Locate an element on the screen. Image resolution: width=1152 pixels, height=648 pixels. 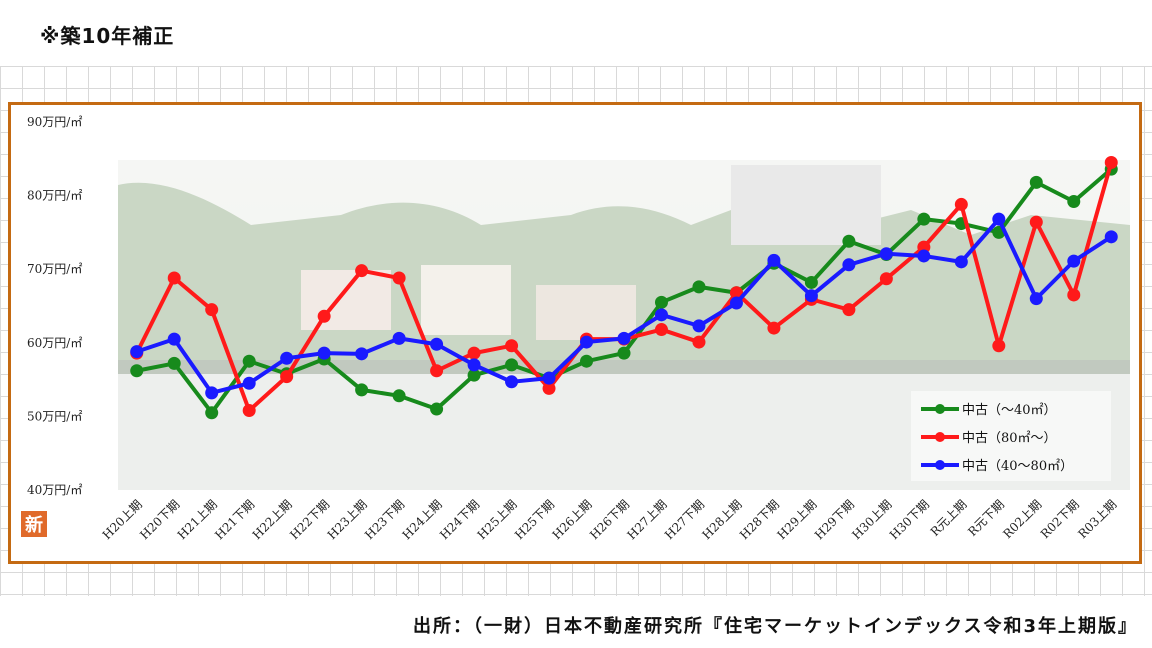
x-tick-label: R02上期 is located at coordinates (1022, 519).